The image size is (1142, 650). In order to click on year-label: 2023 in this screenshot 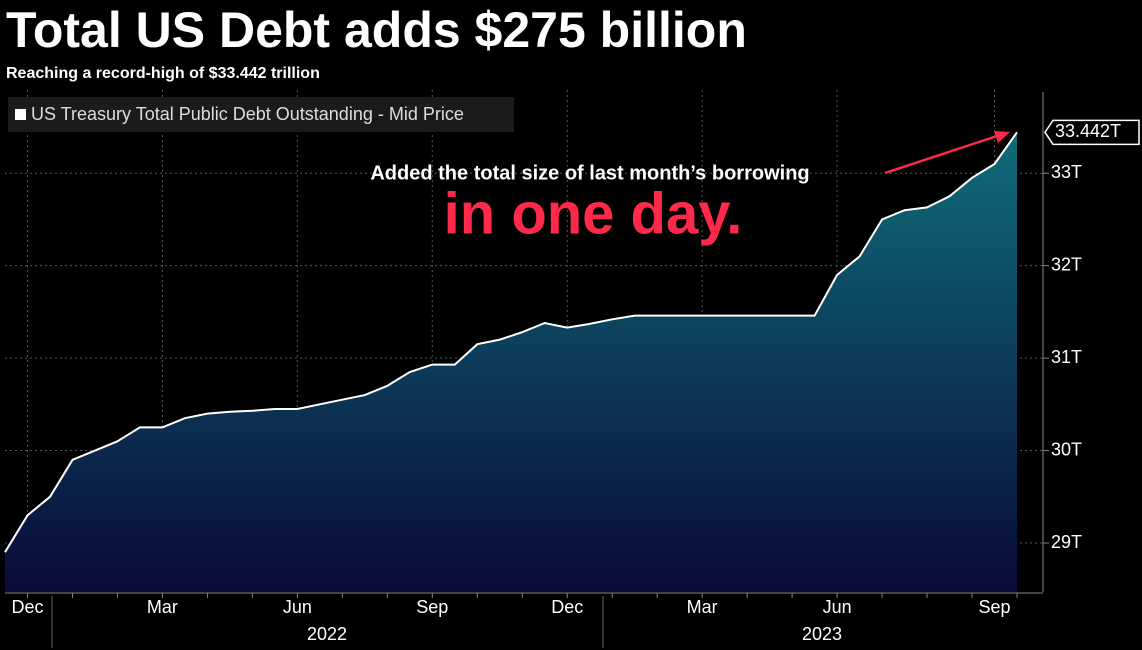, I will do `click(822, 634)`.